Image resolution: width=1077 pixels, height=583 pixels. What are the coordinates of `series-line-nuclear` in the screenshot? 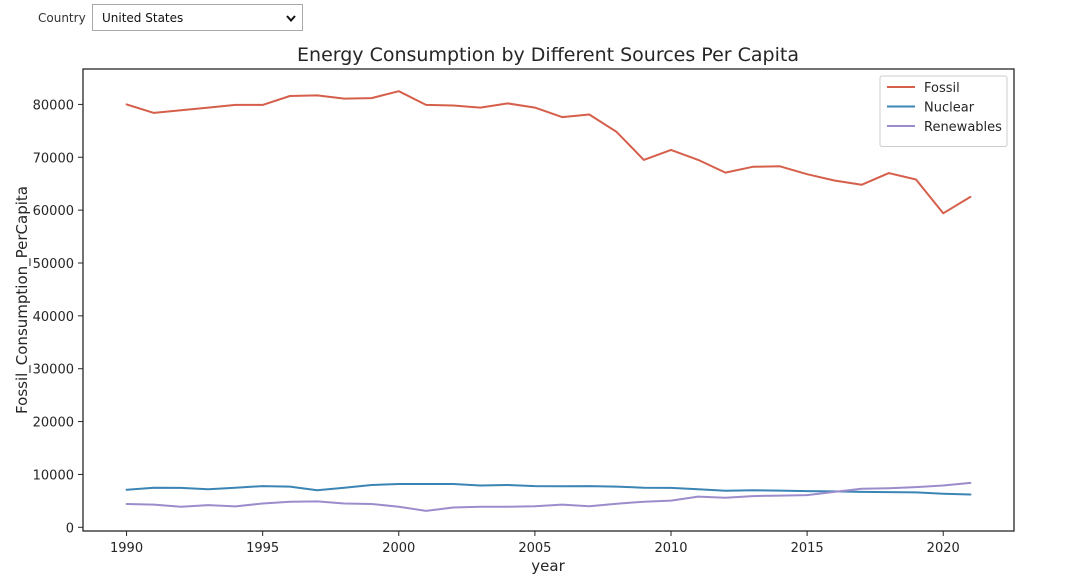 It's located at (548, 489).